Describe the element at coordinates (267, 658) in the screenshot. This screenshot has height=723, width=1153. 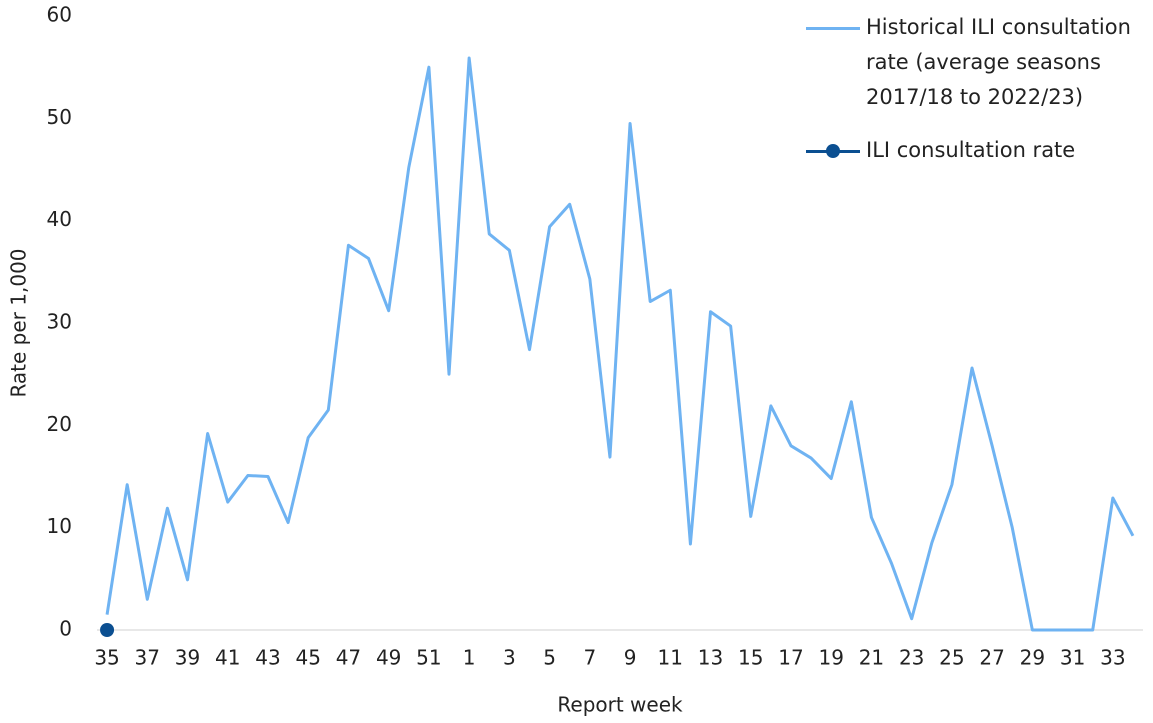
I see `x-tick-label: 43` at that location.